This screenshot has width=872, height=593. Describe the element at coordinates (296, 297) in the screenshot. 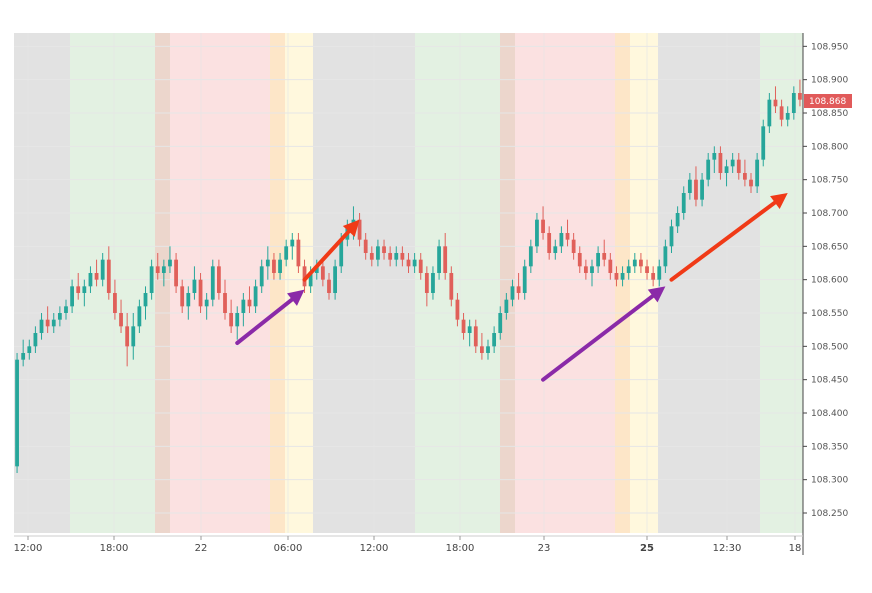

I see `arrow-head` at that location.